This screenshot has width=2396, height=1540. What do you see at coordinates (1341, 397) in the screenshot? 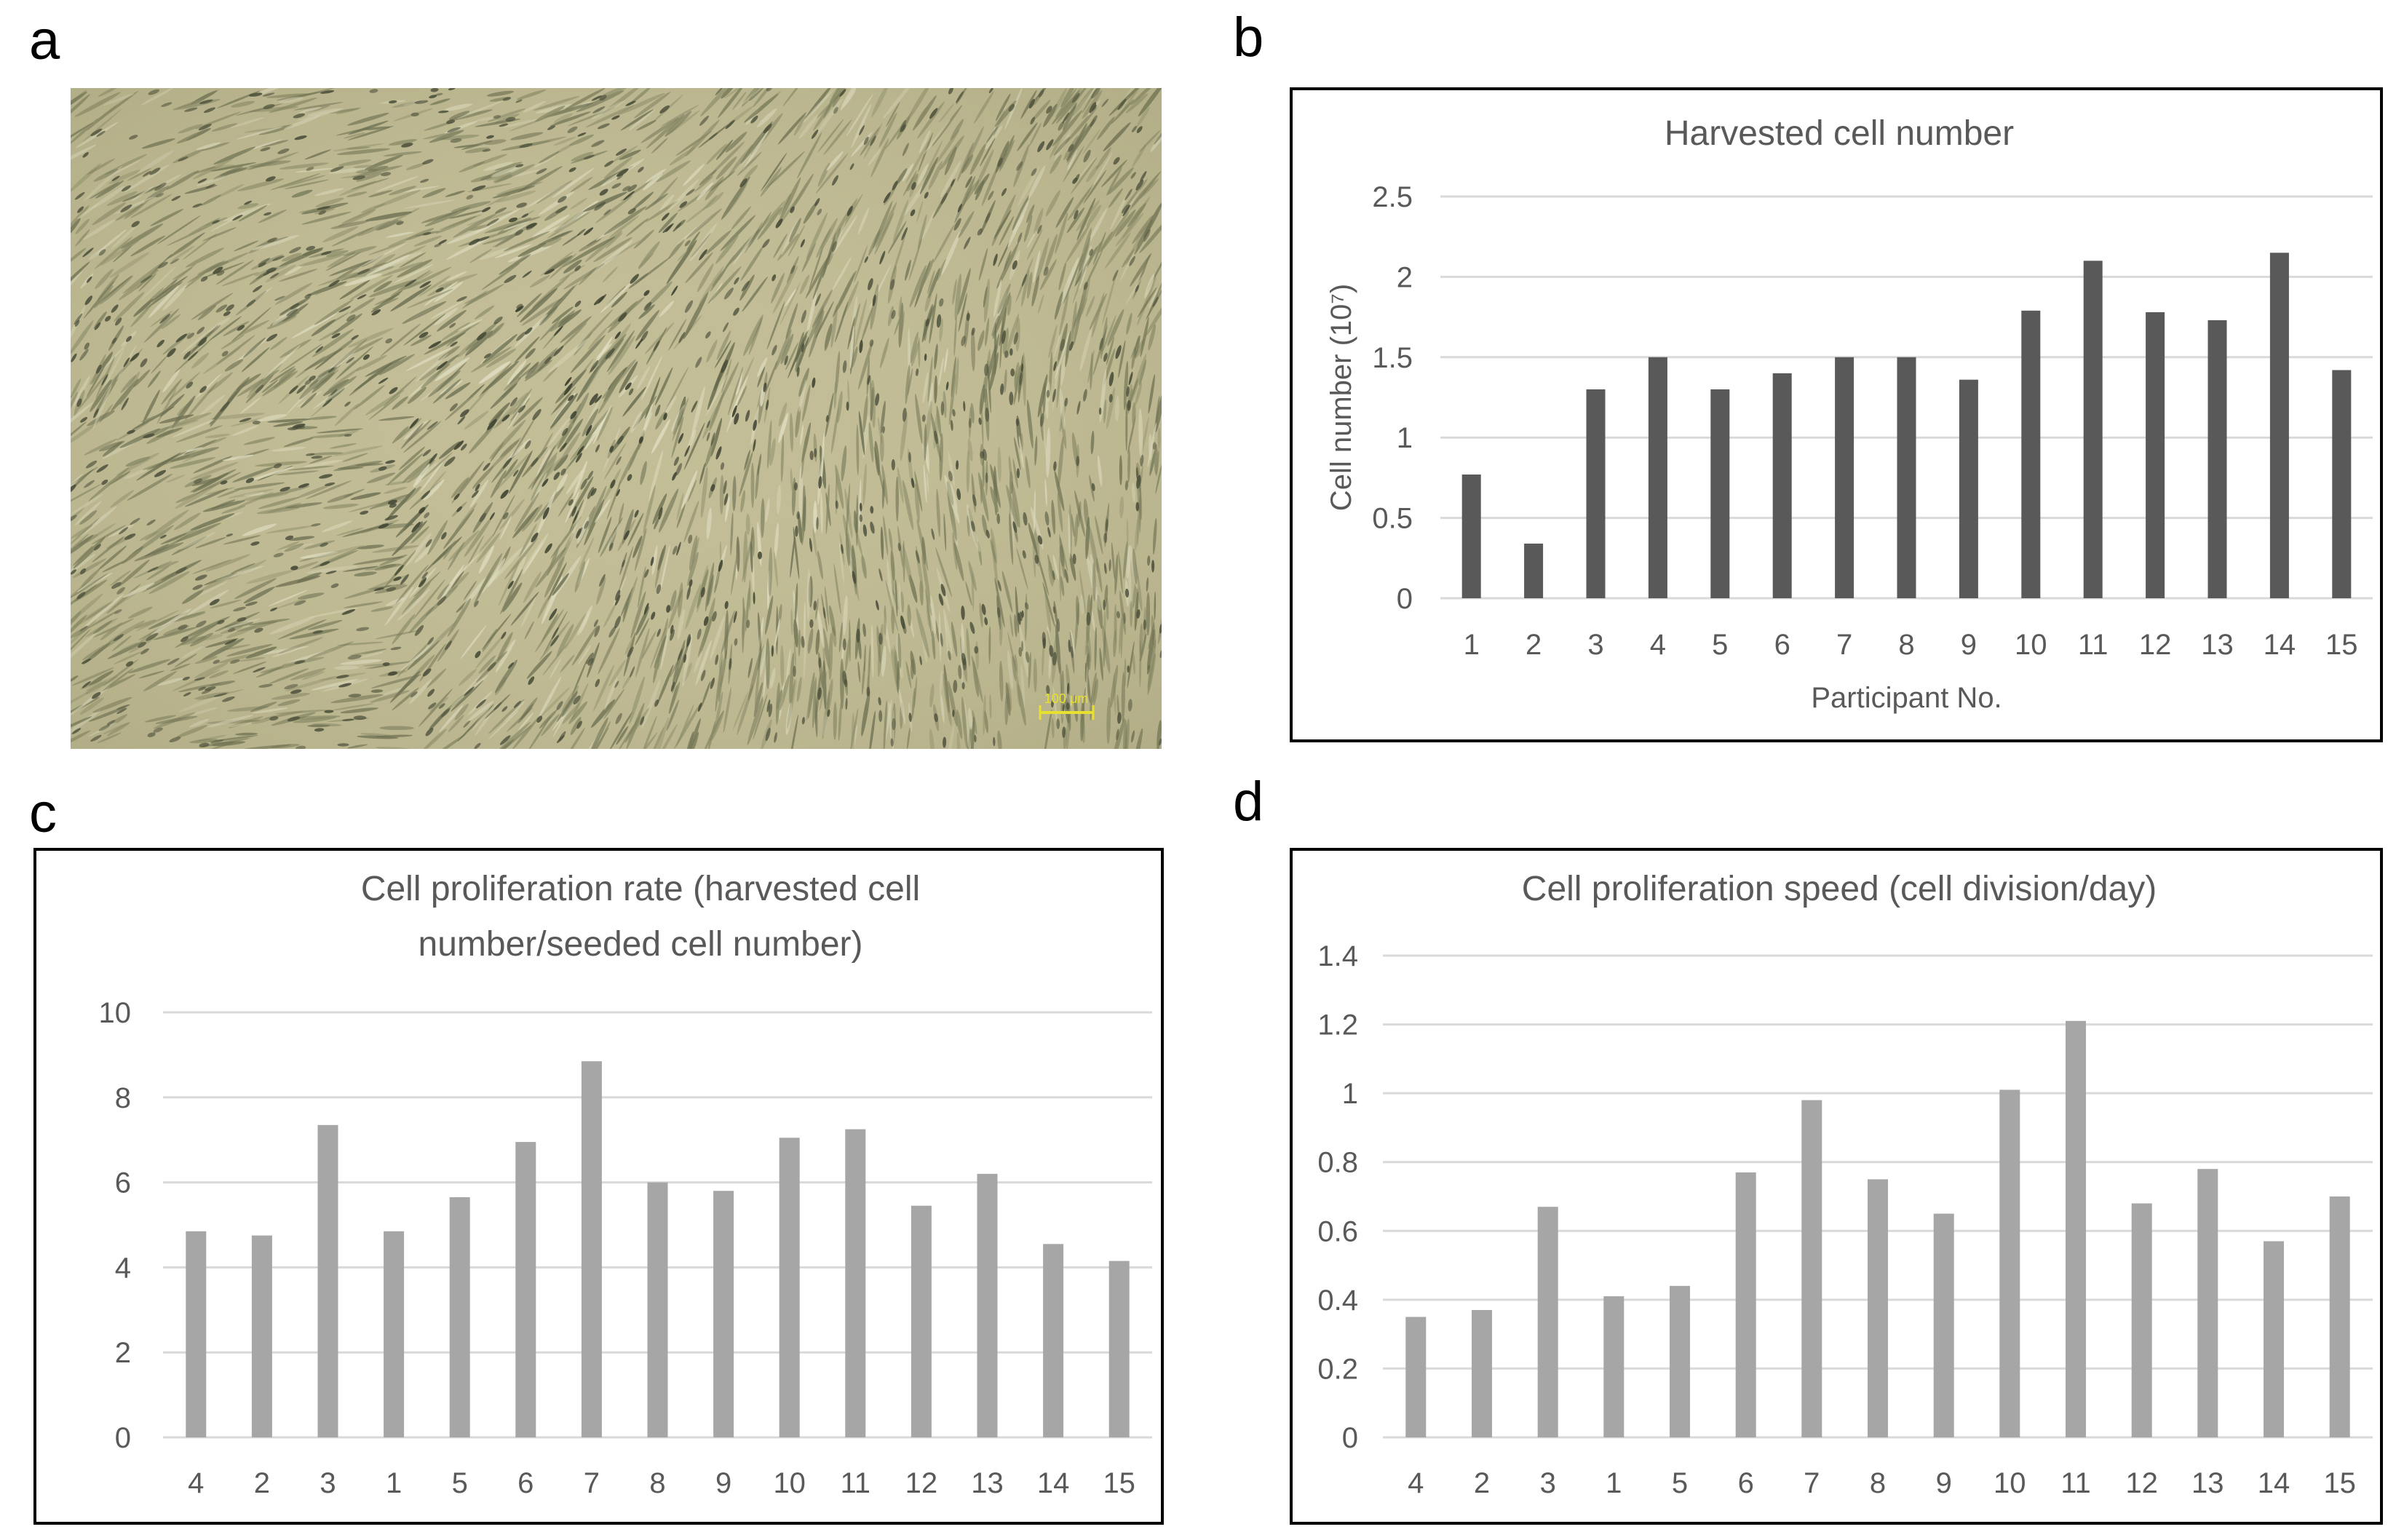
I see `y-axis-title: Cell number (10⁷)` at bounding box center [1341, 397].